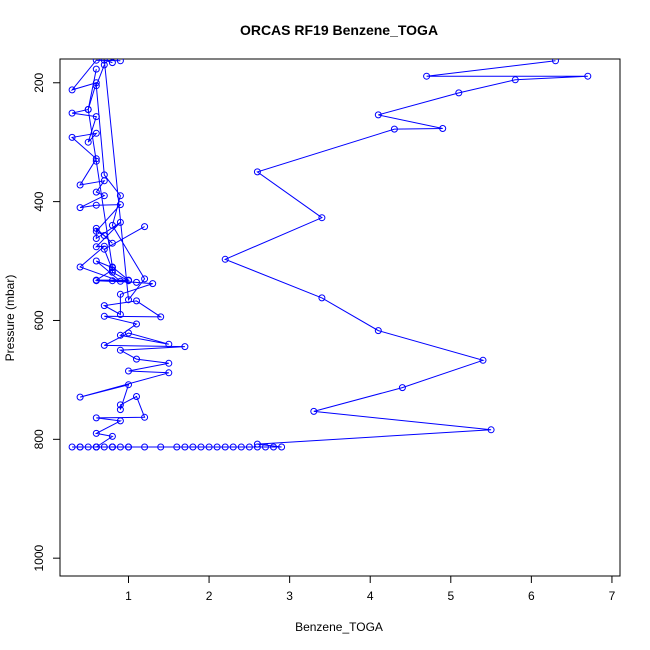 This screenshot has width=650, height=650. Describe the element at coordinates (531, 596) in the screenshot. I see `x-tick-label: 6` at that location.